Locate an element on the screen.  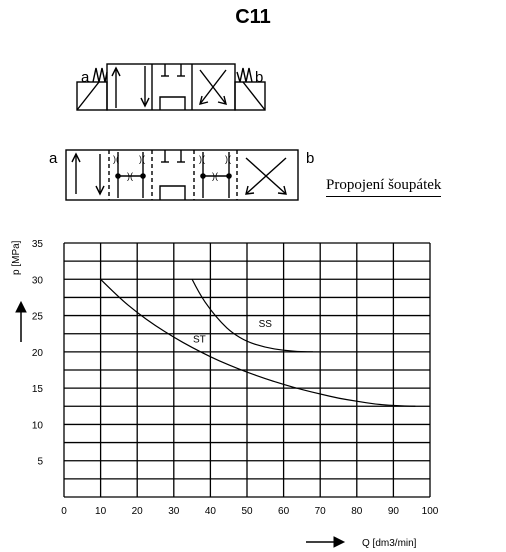
x-tick-label: 90 is located at coordinates (394, 511).